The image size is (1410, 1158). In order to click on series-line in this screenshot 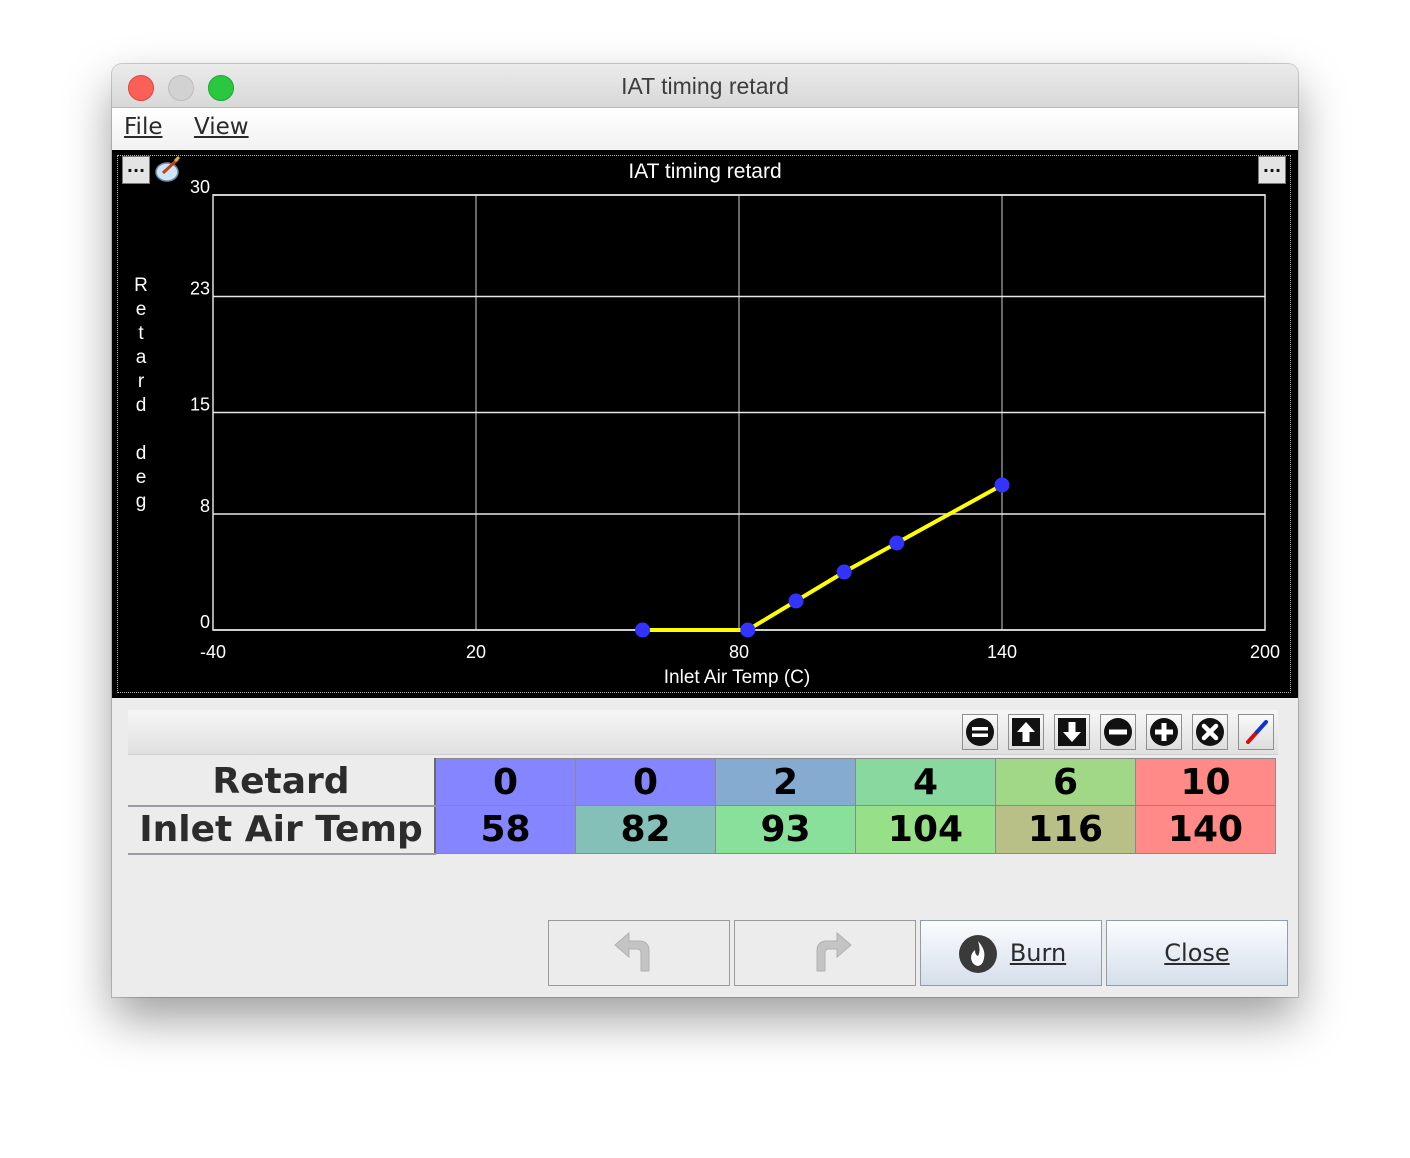, I will do `click(822, 557)`.